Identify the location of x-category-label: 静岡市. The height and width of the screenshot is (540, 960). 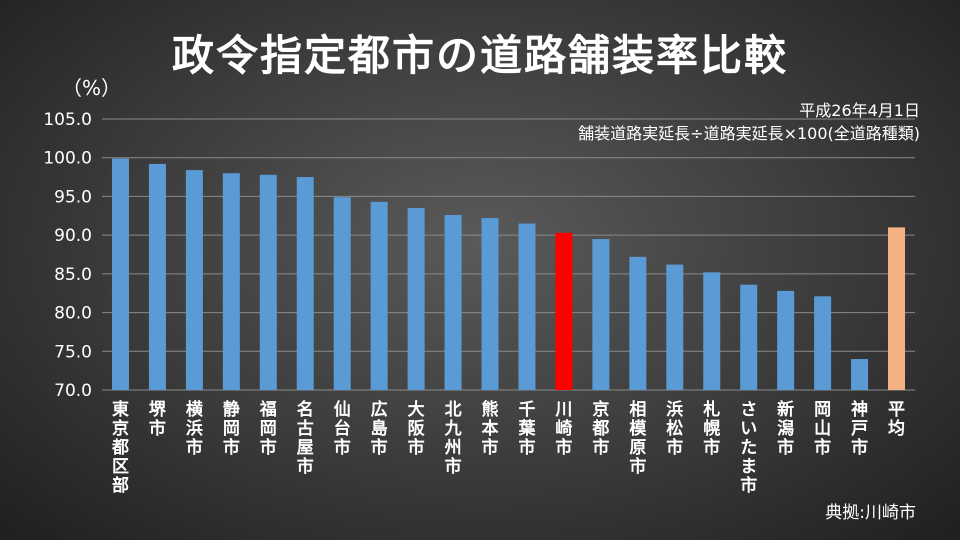
(231, 428).